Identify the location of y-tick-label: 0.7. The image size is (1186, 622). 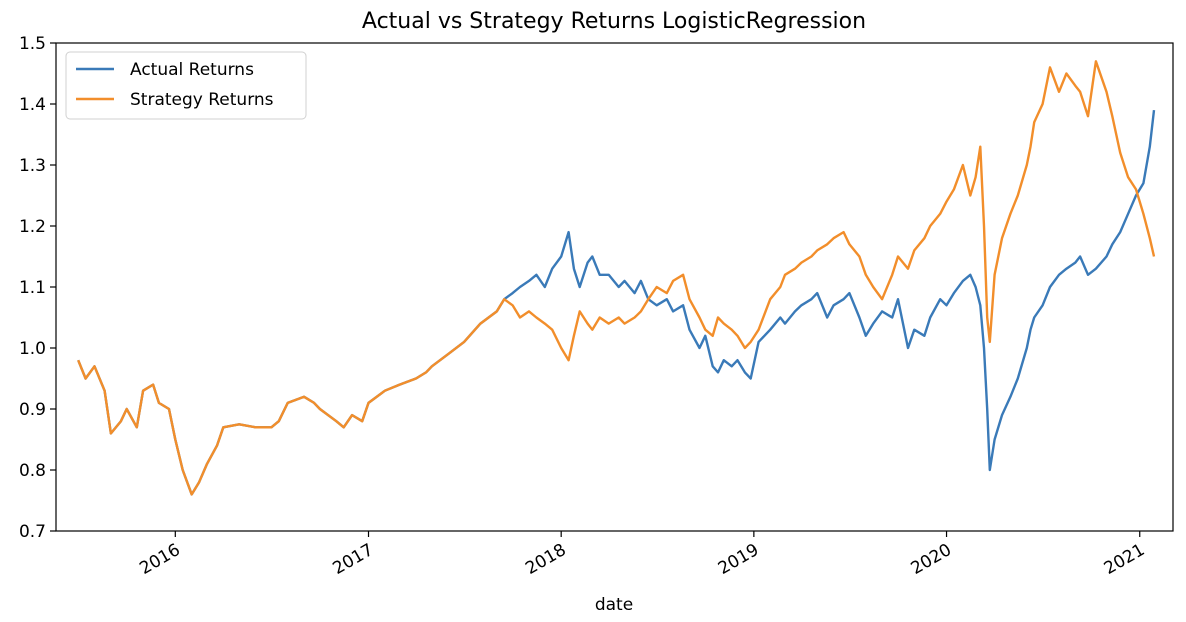
(32, 532).